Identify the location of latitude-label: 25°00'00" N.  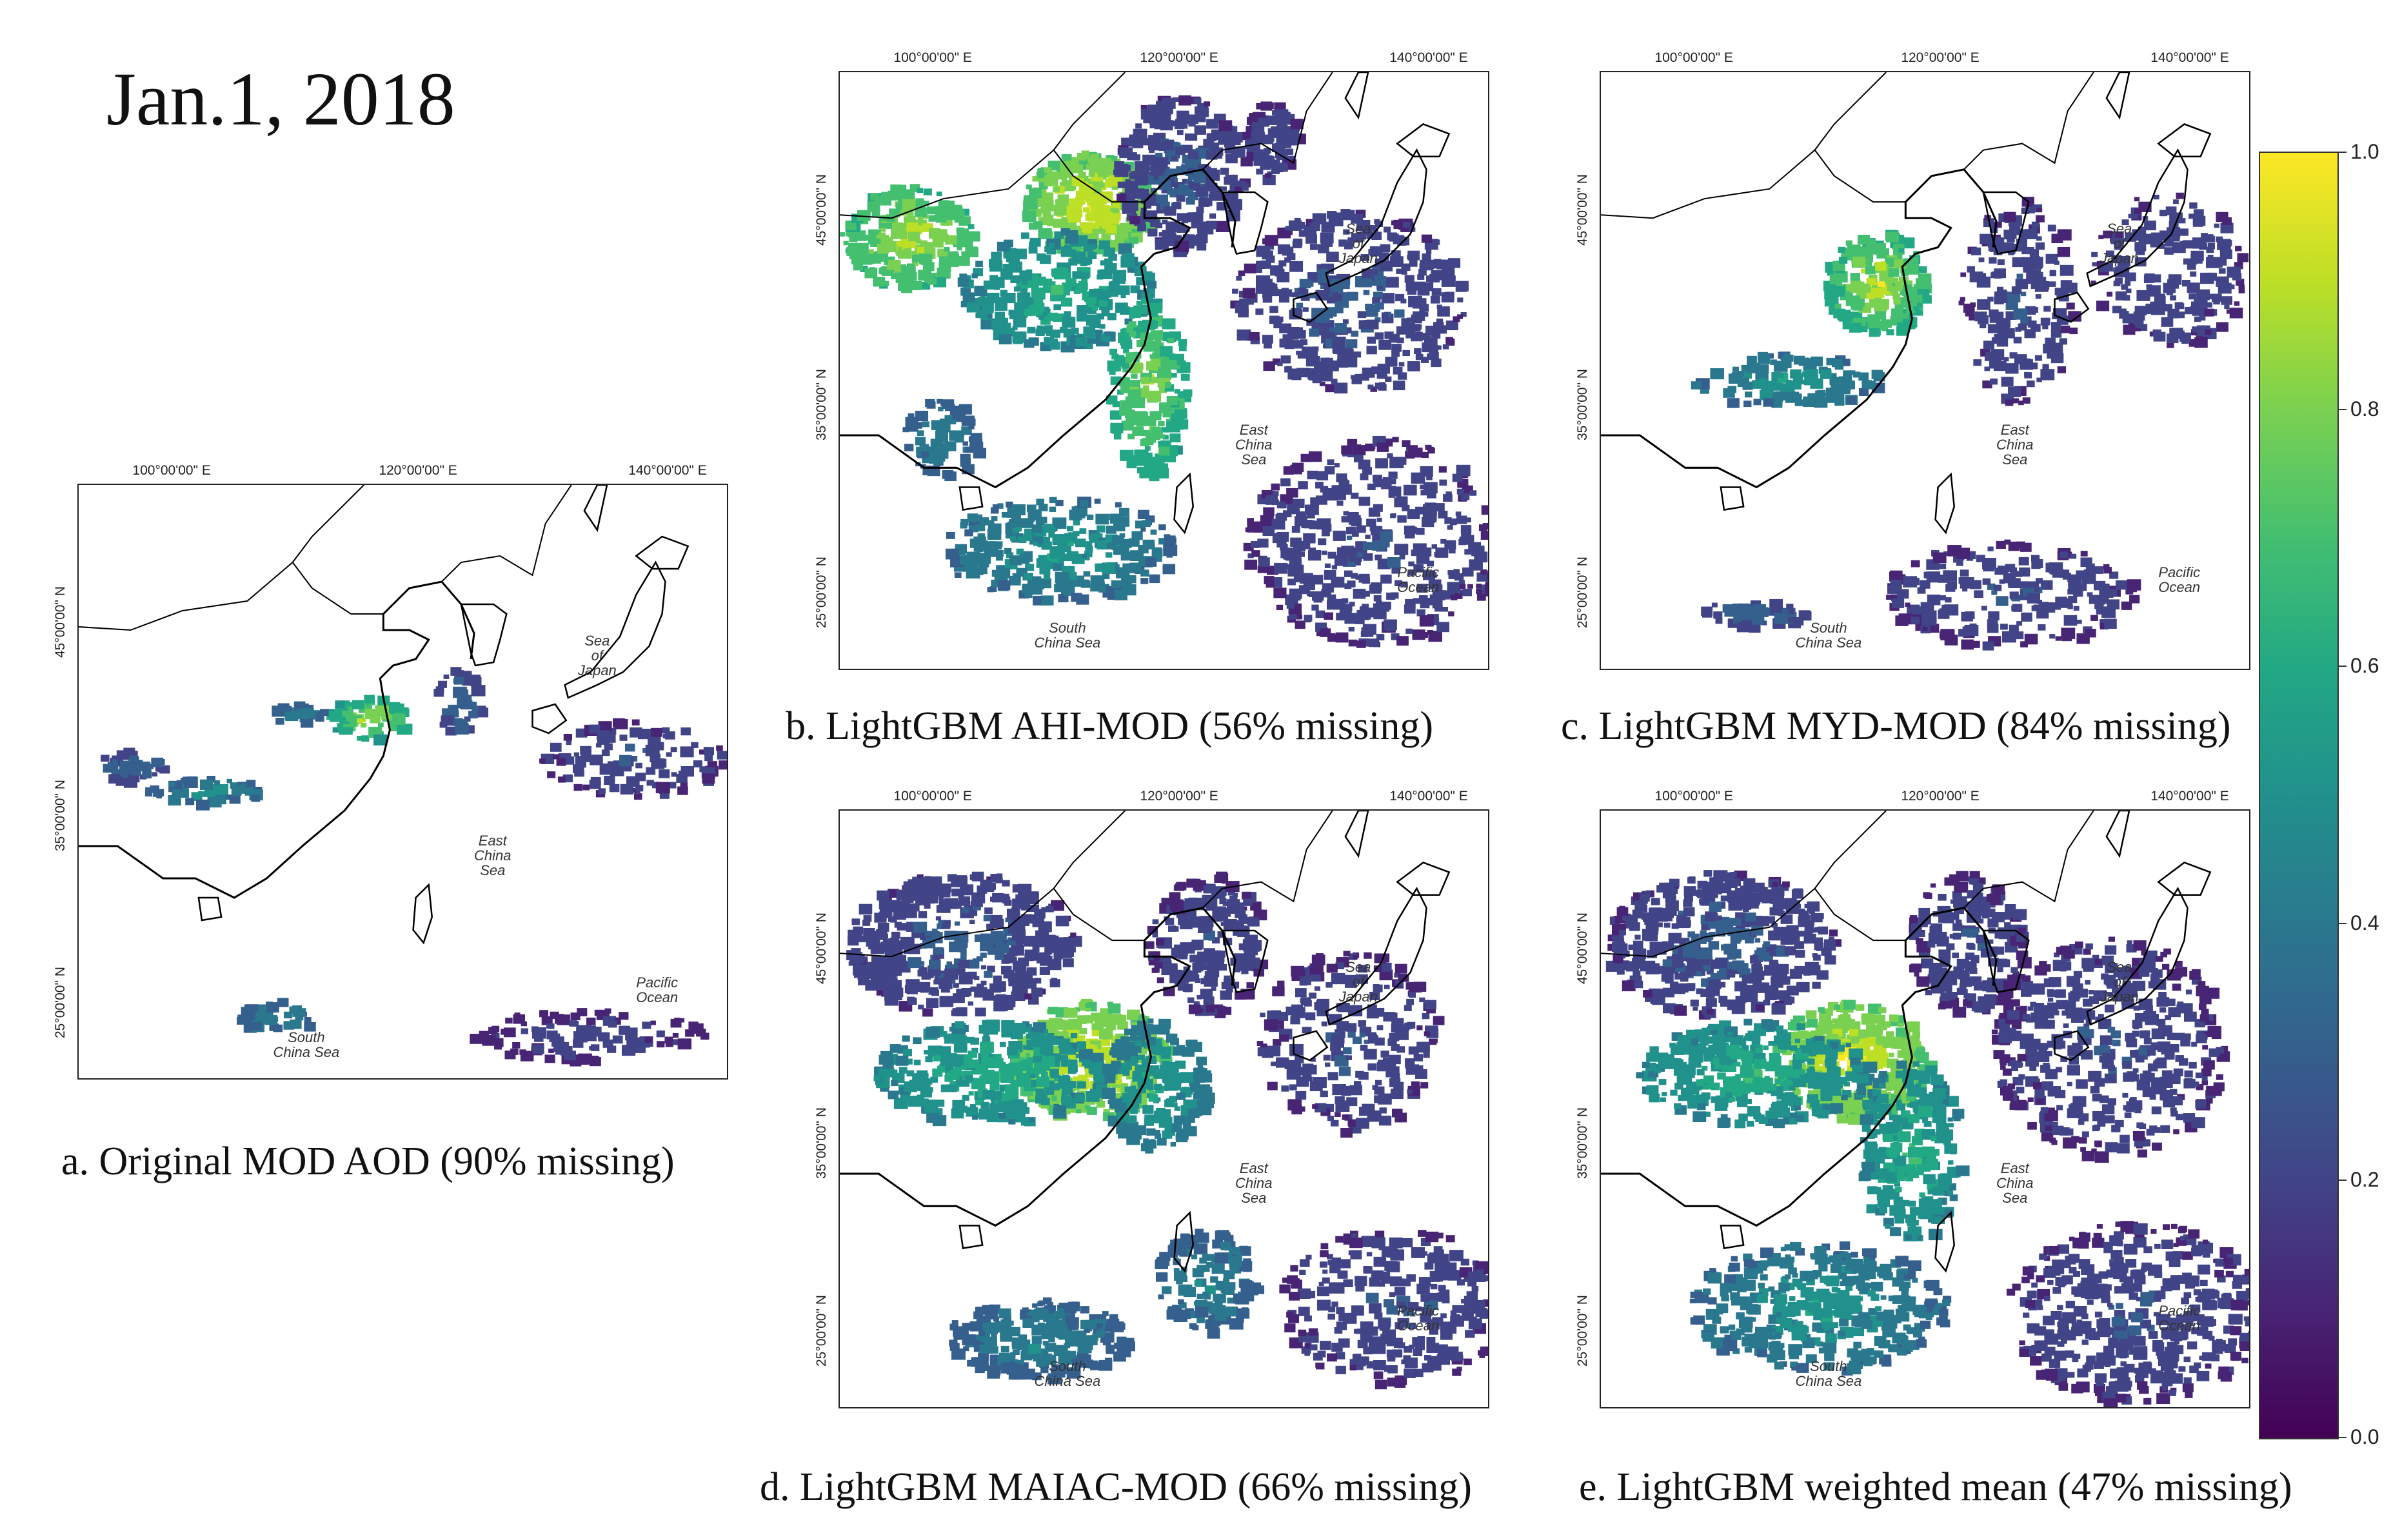
(60, 1002).